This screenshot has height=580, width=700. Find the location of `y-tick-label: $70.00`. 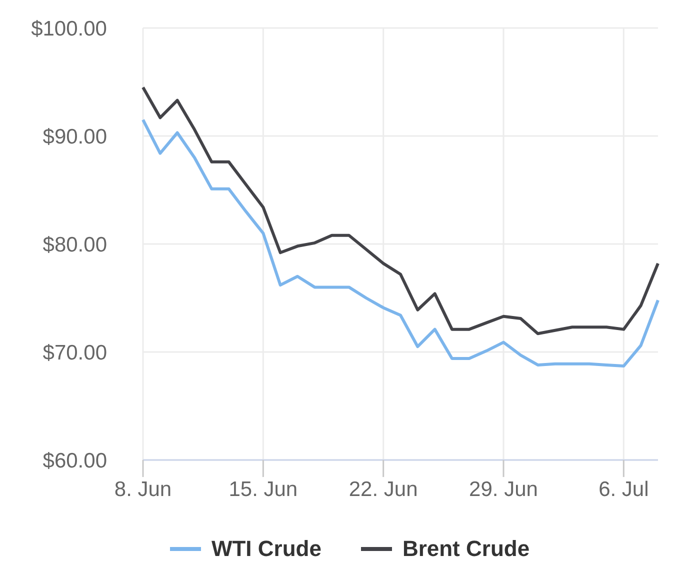

y-tick-label: $70.00 is located at coordinates (74, 352).